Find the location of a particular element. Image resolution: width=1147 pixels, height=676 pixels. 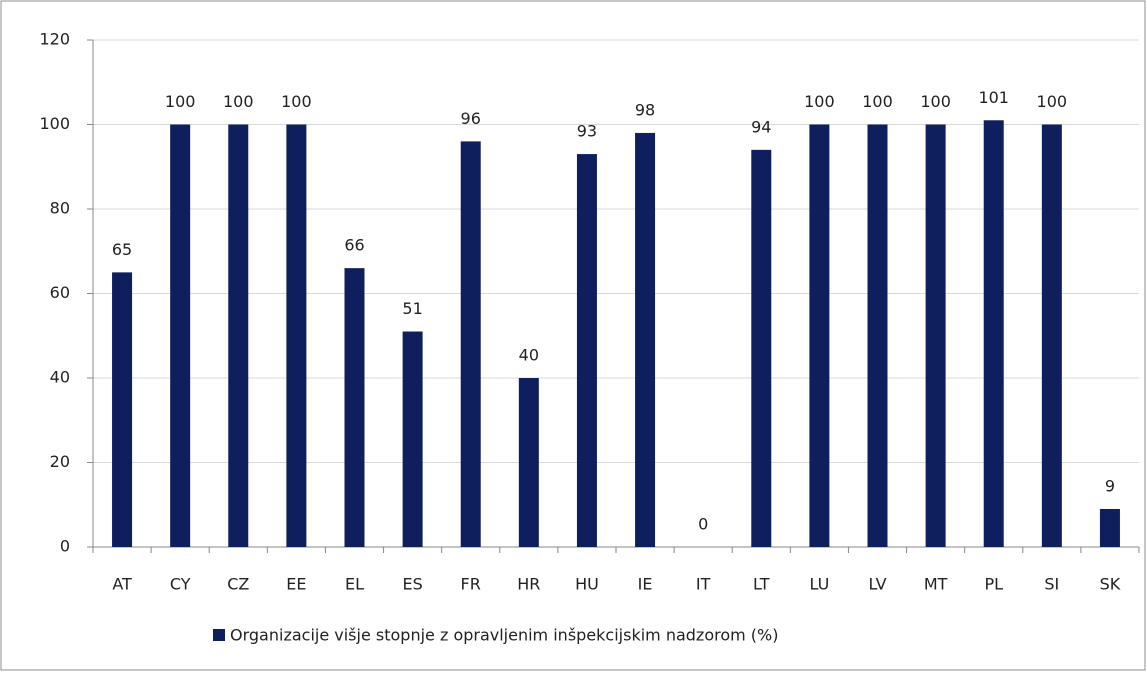

x-tick-label: CY is located at coordinates (180, 584).